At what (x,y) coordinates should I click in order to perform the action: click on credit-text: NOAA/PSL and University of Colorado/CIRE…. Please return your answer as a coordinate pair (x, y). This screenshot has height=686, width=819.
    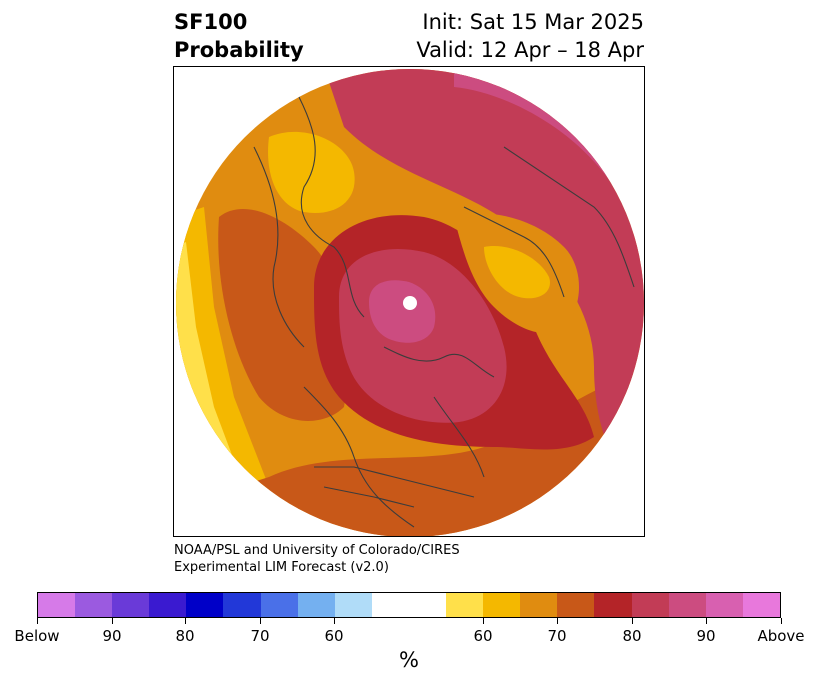
    Looking at the image, I should click on (317, 559).